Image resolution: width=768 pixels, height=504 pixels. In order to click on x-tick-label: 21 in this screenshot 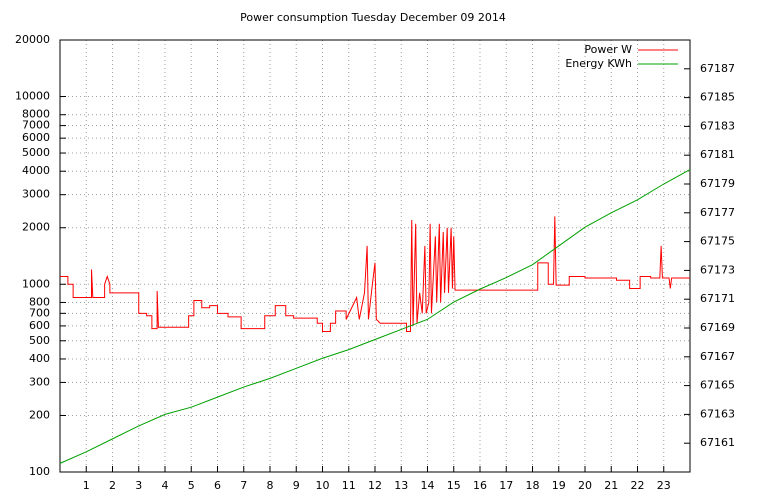, I will do `click(611, 485)`.